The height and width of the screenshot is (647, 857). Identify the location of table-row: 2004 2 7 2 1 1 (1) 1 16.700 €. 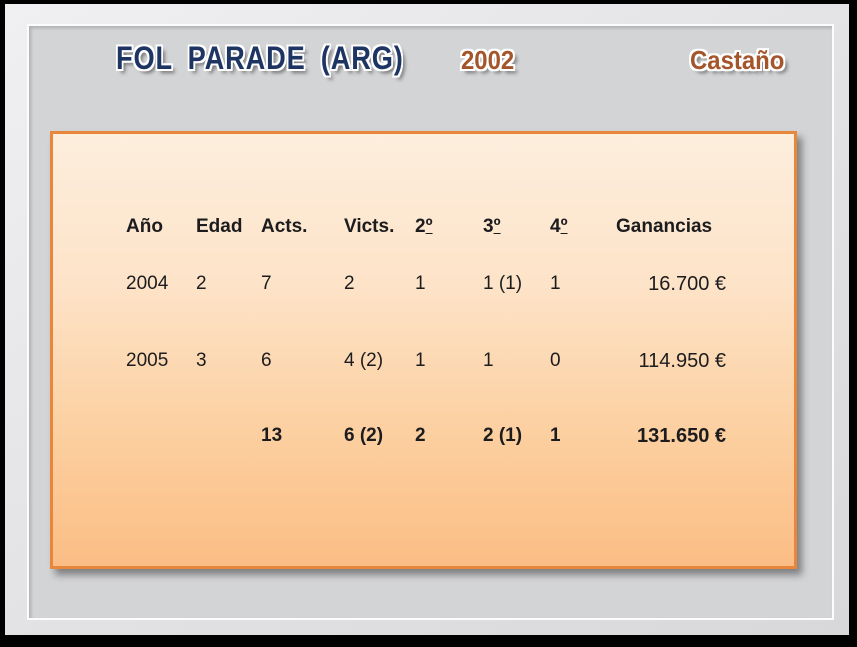
(423, 287).